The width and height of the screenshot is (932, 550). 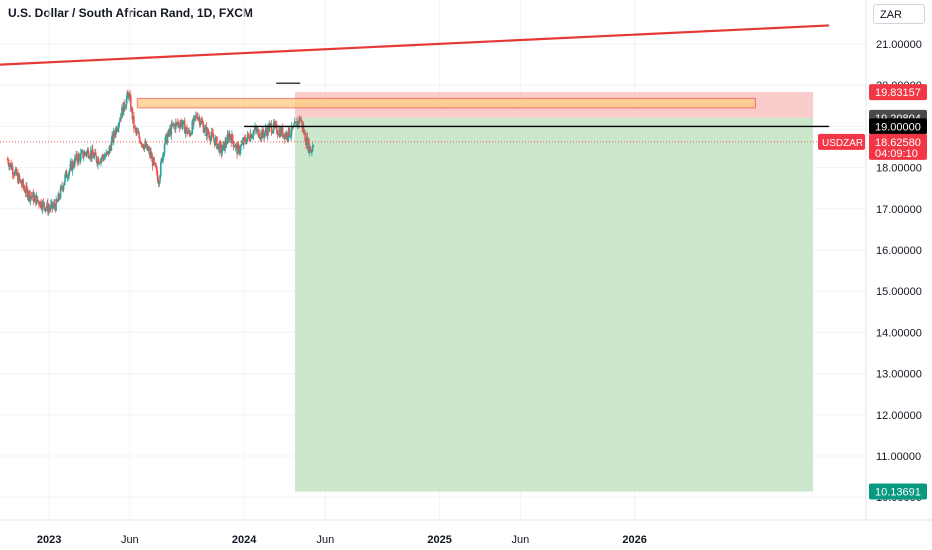 What do you see at coordinates (899, 169) in the screenshot?
I see `y-tick-label: 18.00000` at bounding box center [899, 169].